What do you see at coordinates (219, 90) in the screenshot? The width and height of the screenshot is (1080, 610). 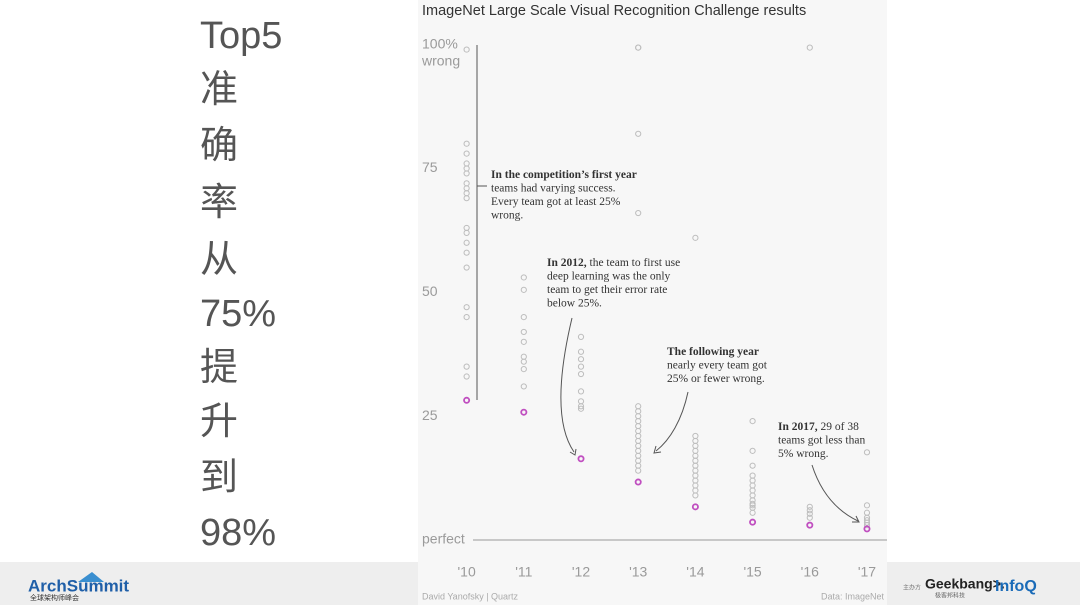 I see `heading-line: 准` at bounding box center [219, 90].